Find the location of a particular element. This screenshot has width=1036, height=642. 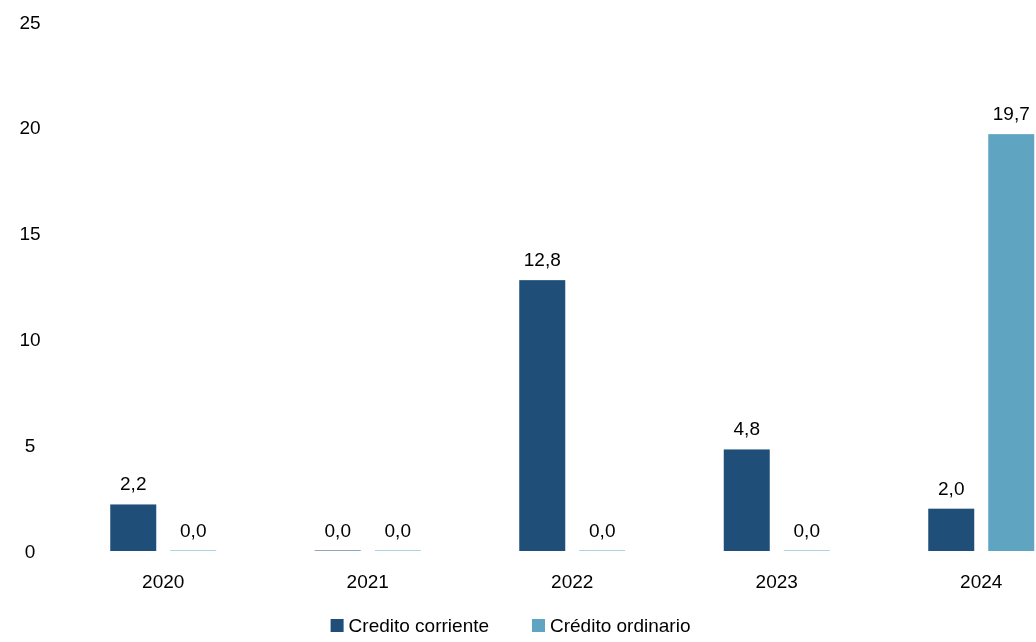

x-tick-label: 2022 is located at coordinates (572, 581).